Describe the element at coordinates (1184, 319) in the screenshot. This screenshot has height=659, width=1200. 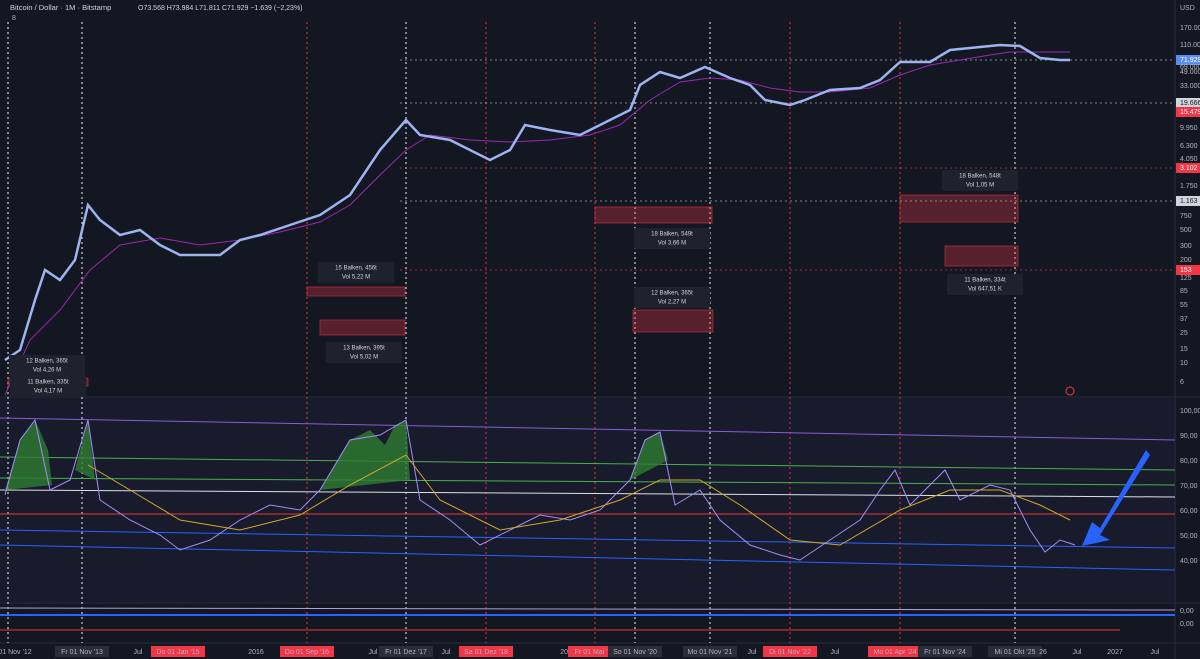
I see `price-label: 37` at that location.